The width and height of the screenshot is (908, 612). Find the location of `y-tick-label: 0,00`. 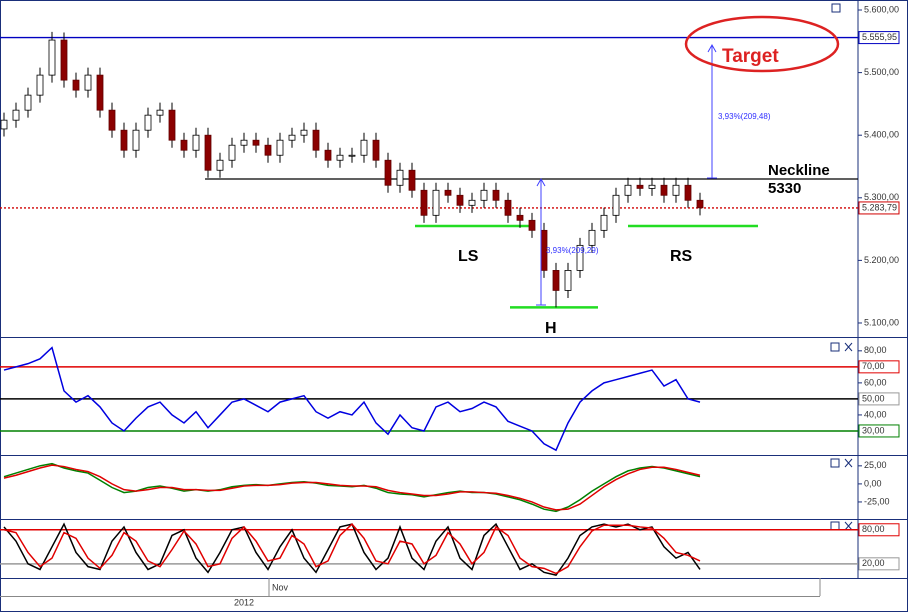

y-tick-label: 0,00 is located at coordinates (873, 483).